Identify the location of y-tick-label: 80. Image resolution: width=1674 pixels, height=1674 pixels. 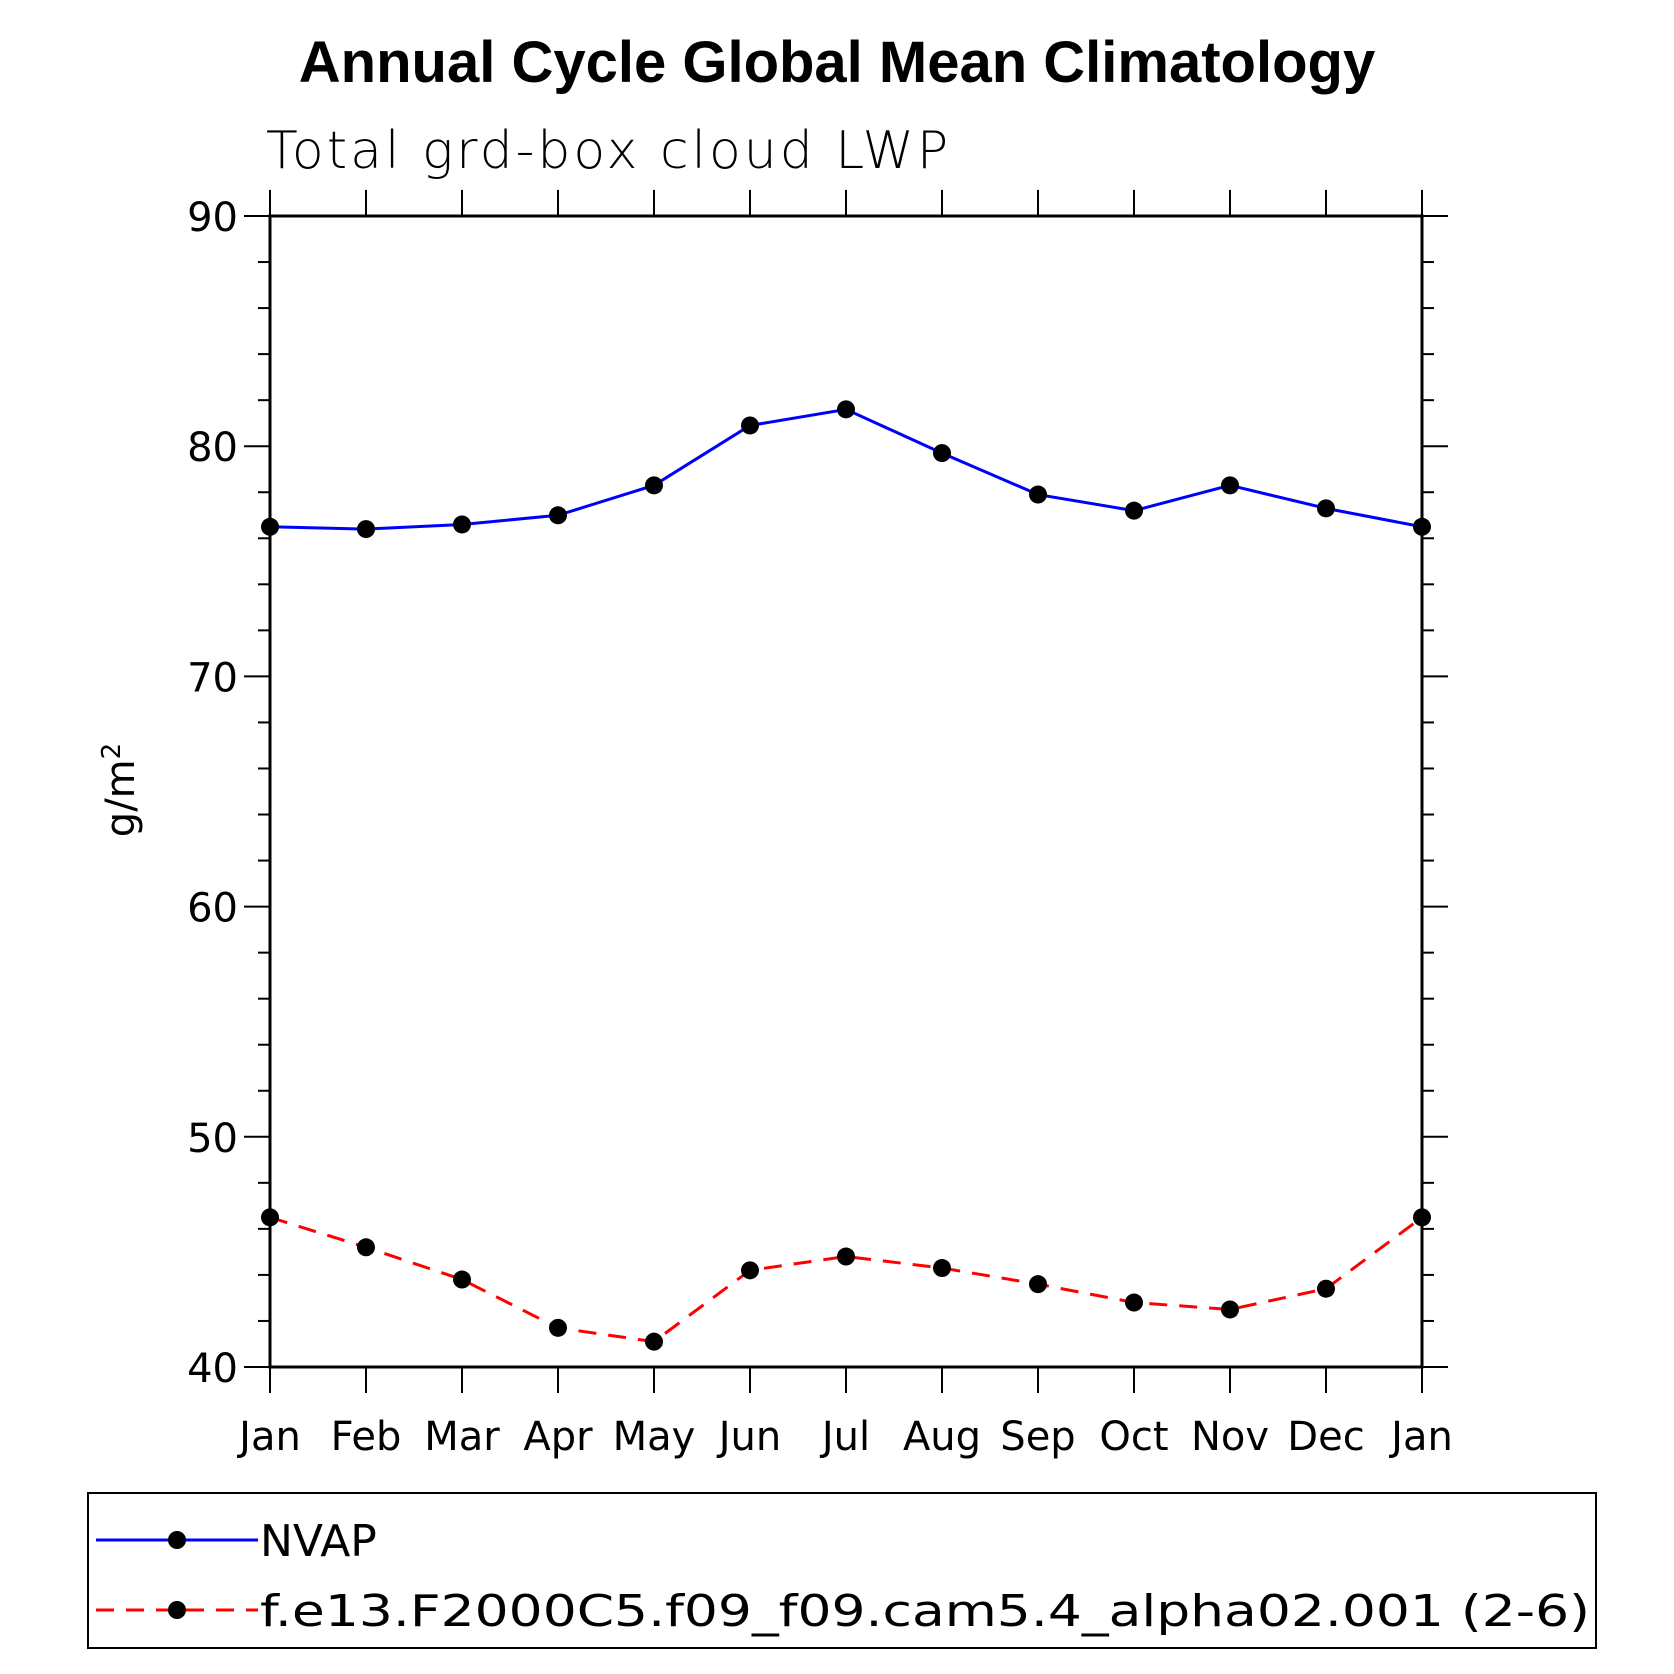
(212, 448).